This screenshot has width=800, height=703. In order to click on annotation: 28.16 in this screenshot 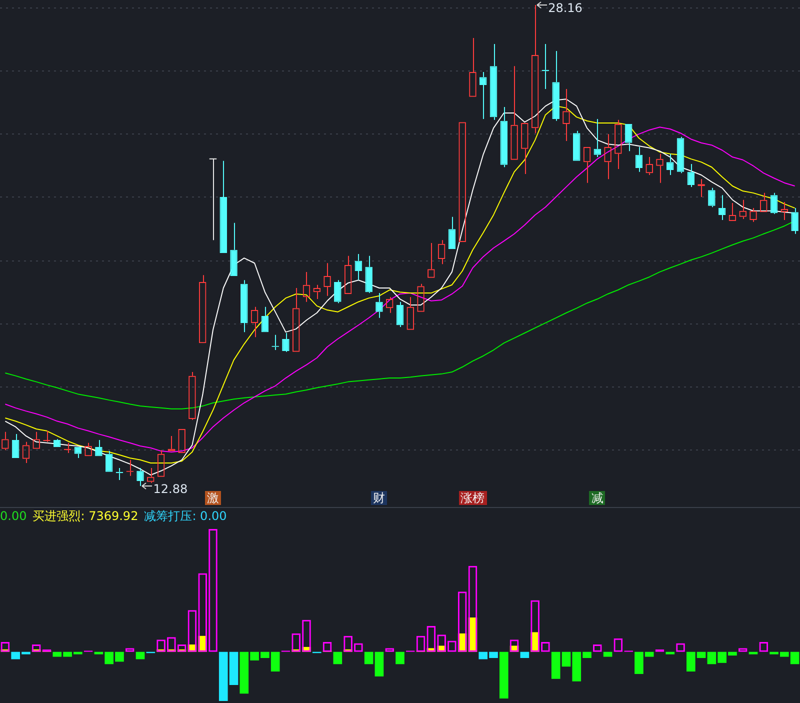, I will do `click(565, 8)`.